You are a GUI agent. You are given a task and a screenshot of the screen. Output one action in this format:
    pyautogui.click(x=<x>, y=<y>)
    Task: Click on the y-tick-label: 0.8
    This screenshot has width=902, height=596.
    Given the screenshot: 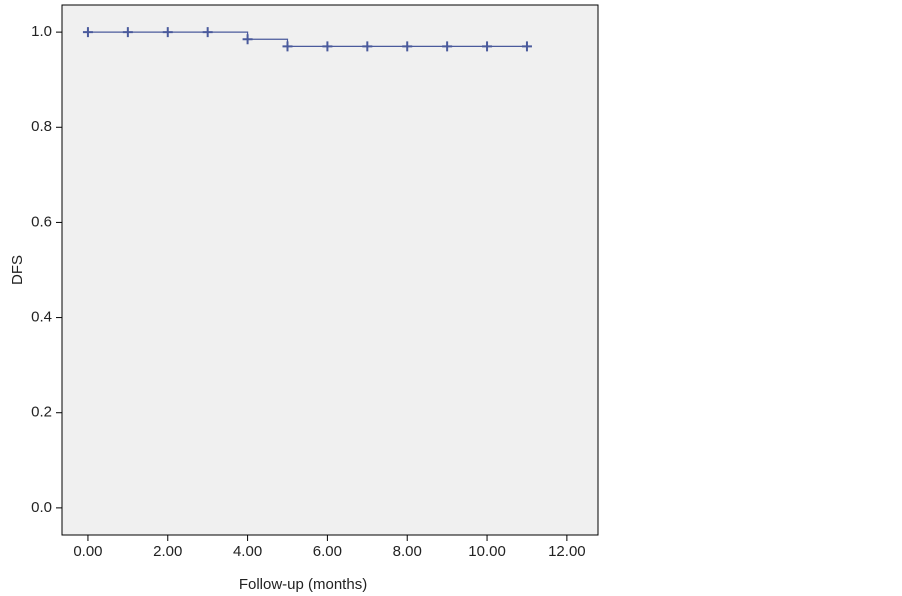 What is the action you would take?
    pyautogui.click(x=41, y=126)
    